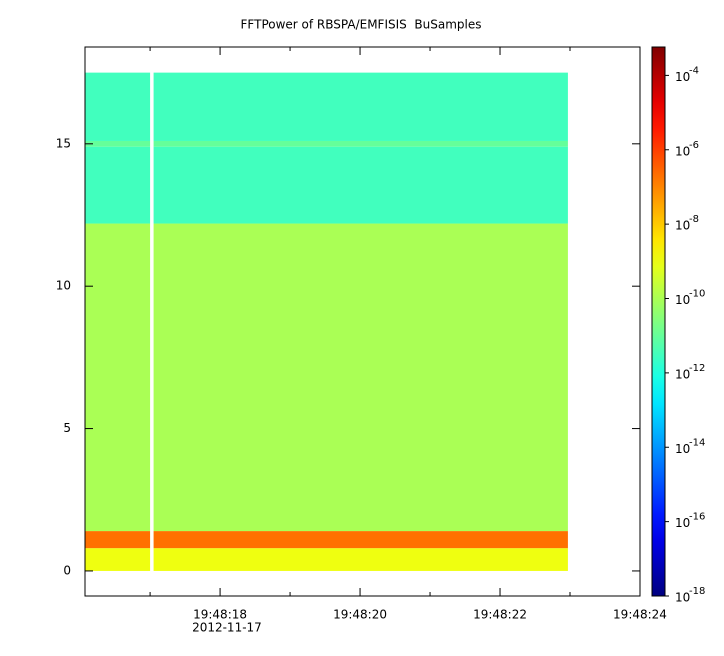 The image size is (724, 656). I want to click on colorbar, so click(658, 321).